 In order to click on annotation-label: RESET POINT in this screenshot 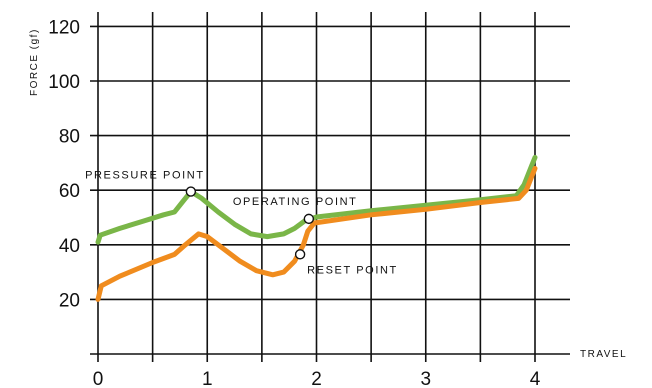, I will do `click(352, 270)`.